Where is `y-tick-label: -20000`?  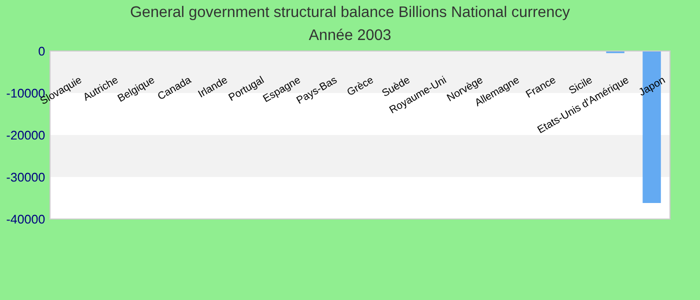 y-tick-label: -20000 is located at coordinates (25, 135).